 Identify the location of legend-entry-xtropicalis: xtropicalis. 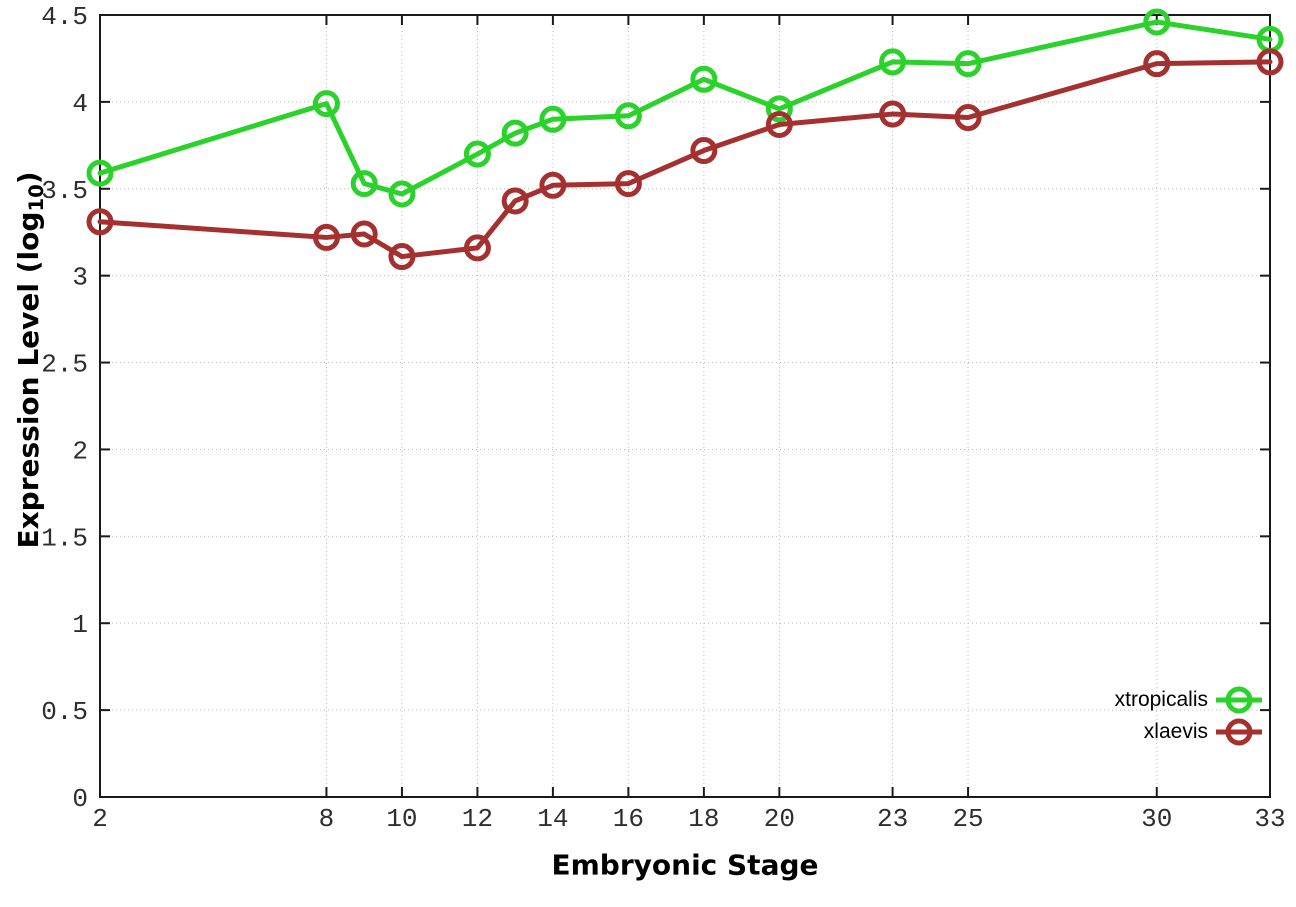
(1189, 700).